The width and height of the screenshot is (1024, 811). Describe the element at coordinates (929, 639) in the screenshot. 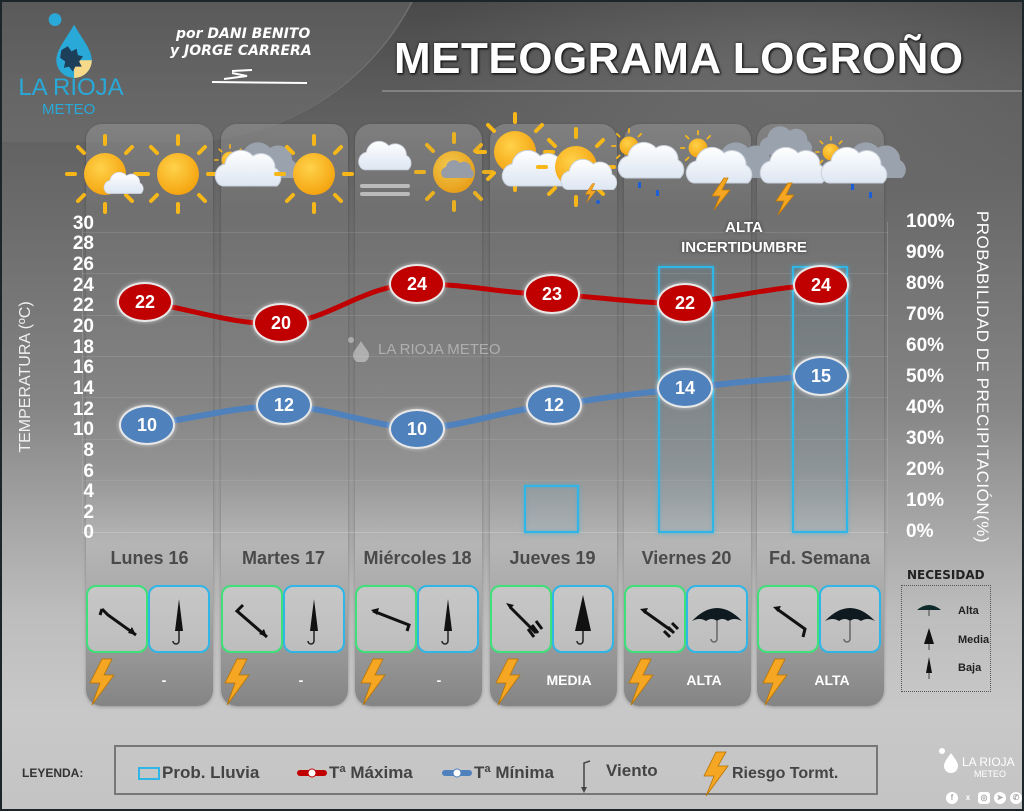

I see `umbrella-medium-icon` at that location.